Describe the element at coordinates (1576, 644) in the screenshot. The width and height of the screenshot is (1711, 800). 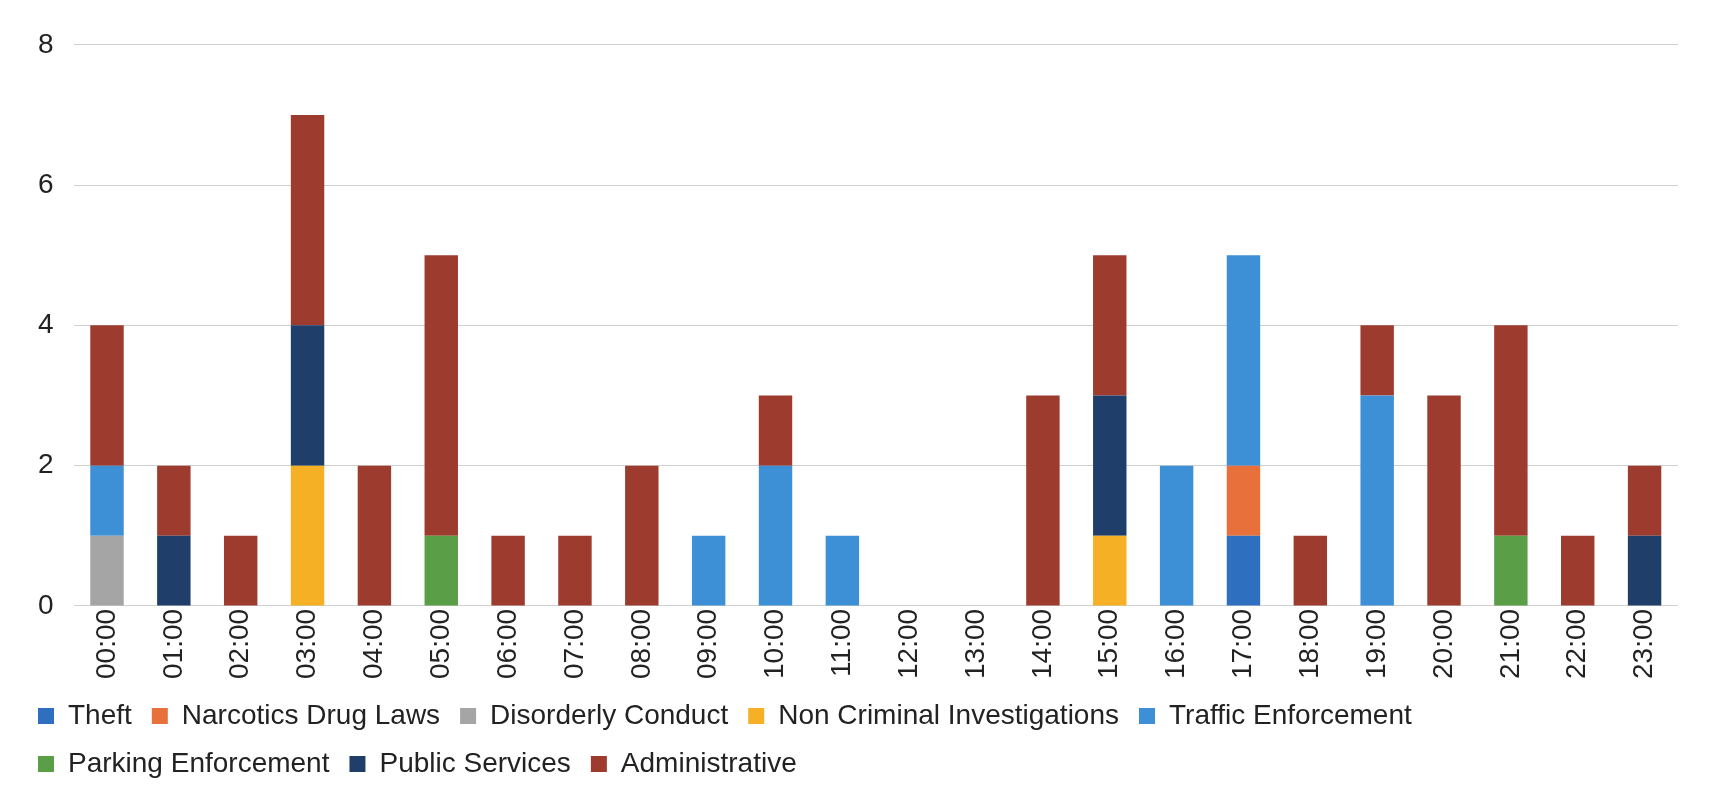
I see `x-tick-label: 22:00` at that location.